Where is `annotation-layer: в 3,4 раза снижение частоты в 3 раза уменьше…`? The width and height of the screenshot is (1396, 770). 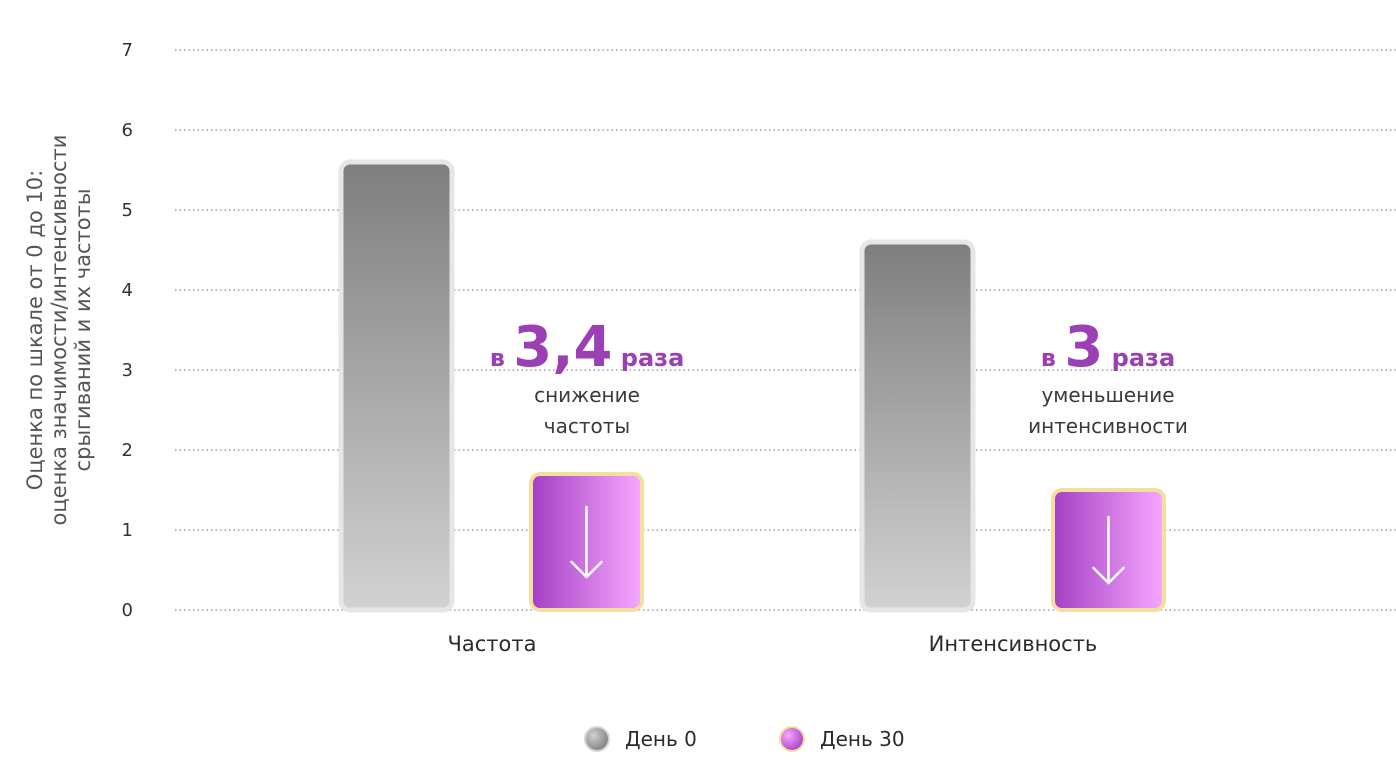 annotation-layer: в 3,4 раза снижение частоты в 3 раза уменьше… is located at coordinates (839, 376).